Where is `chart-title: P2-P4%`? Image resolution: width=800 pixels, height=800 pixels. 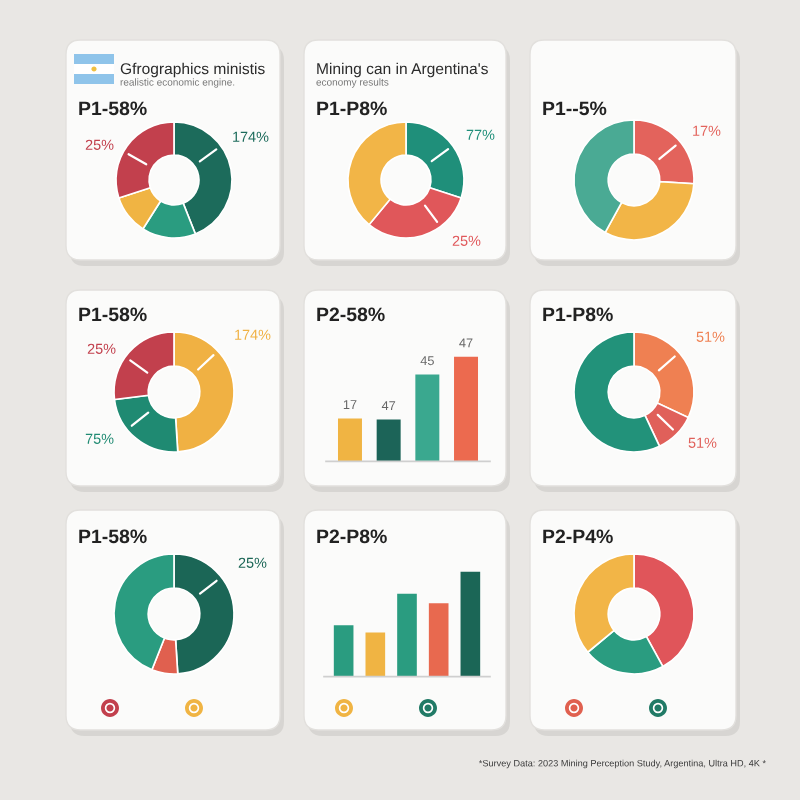
chart-title: P2-P4% is located at coordinates (578, 536).